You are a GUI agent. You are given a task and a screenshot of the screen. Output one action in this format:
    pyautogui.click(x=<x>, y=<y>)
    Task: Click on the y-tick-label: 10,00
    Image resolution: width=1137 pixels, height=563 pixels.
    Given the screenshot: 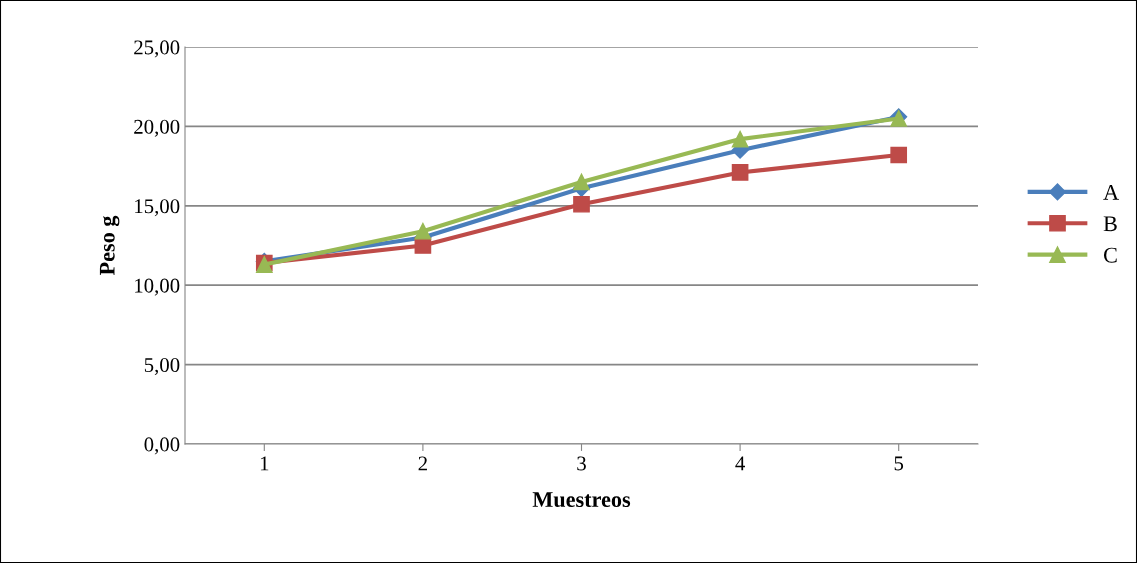 What is the action you would take?
    pyautogui.click(x=157, y=287)
    